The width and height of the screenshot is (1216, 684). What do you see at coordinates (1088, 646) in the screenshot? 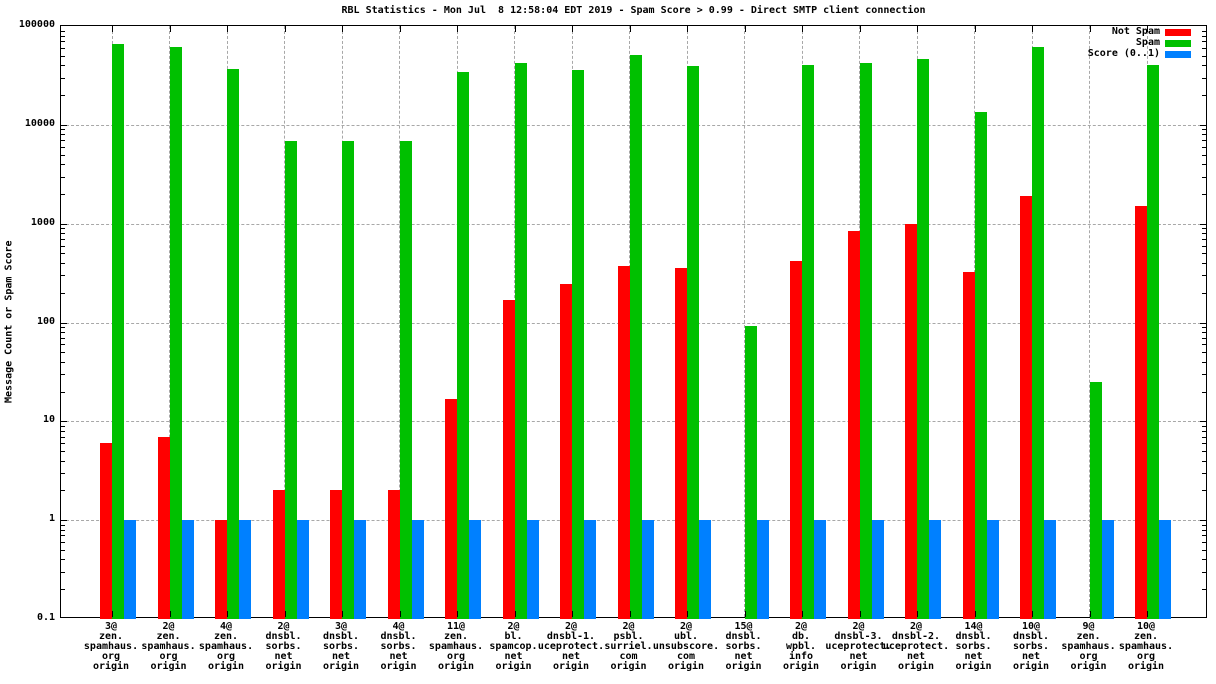
I see `x-tick-label: 9@ zen. spamhaus. org origin` at bounding box center [1088, 646].